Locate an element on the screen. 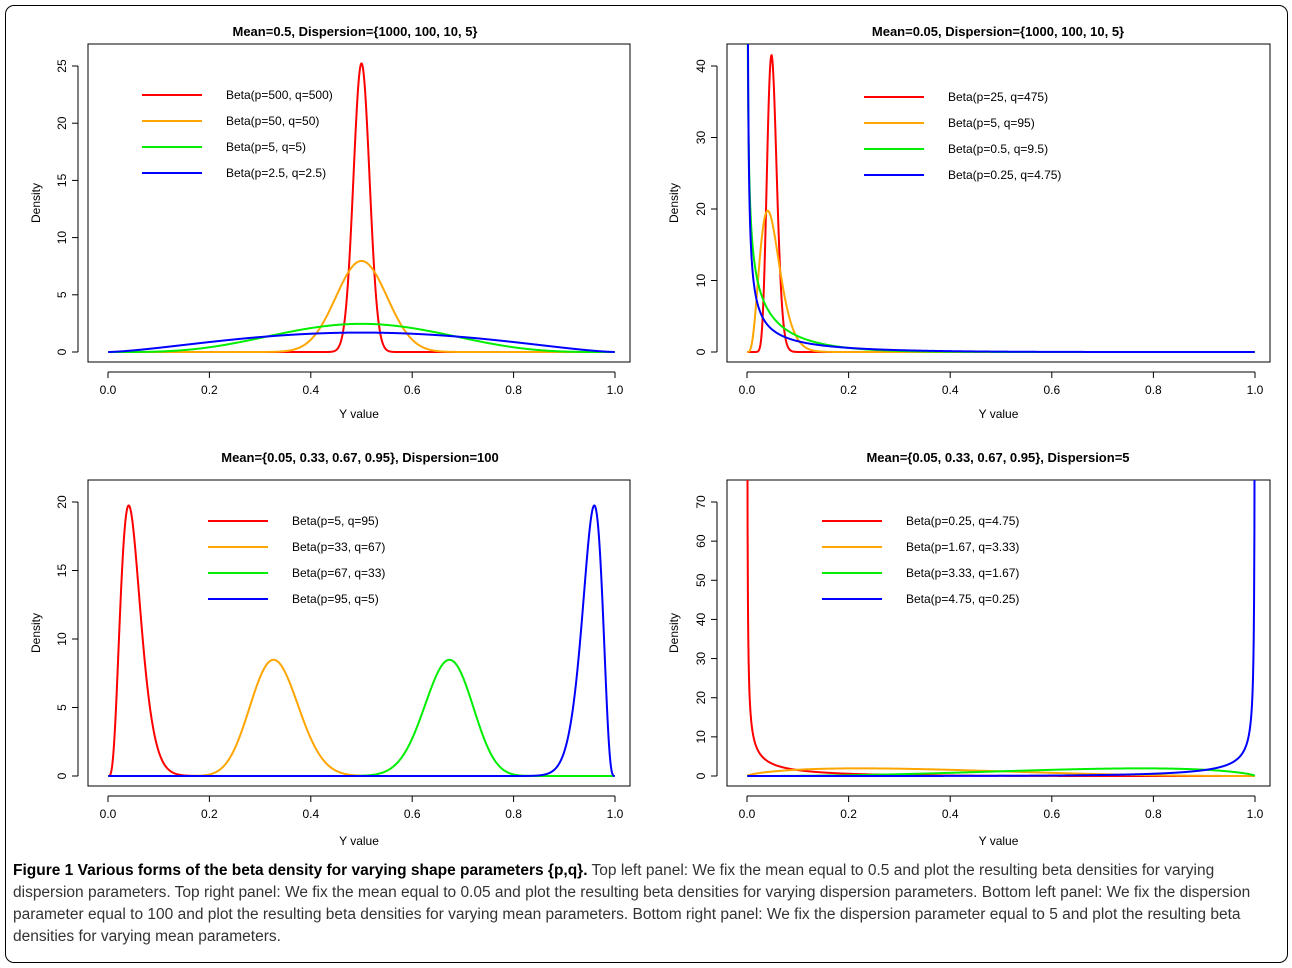 The image size is (1292, 968). panel-2-series-2-line is located at coordinates (1001, 281).